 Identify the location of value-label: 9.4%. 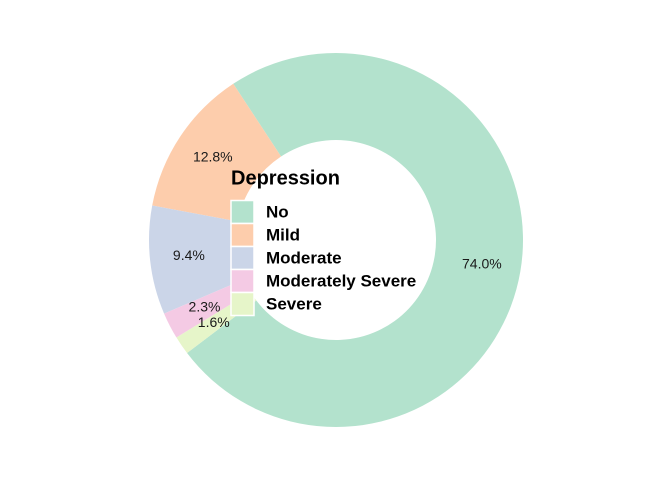
(189, 255).